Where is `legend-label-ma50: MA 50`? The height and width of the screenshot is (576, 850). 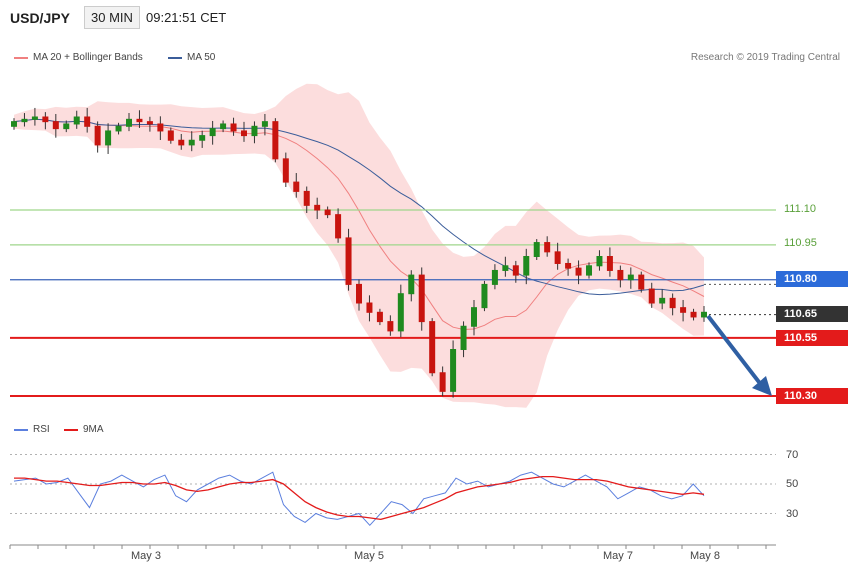 legend-label-ma50: MA 50 is located at coordinates (201, 57).